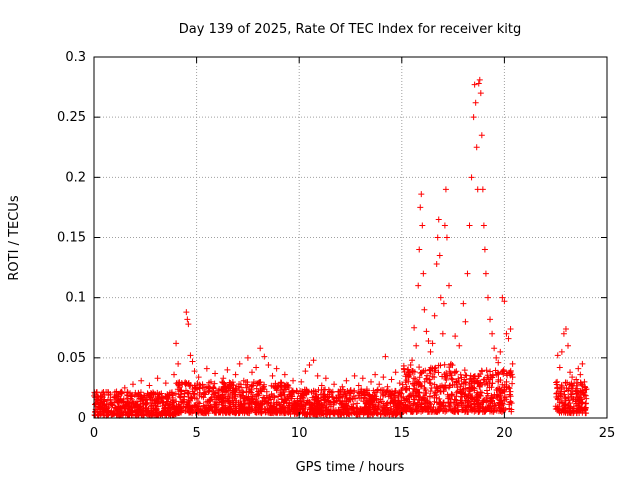 The height and width of the screenshot is (480, 640). I want to click on y-tick-label: 0, so click(82, 418).